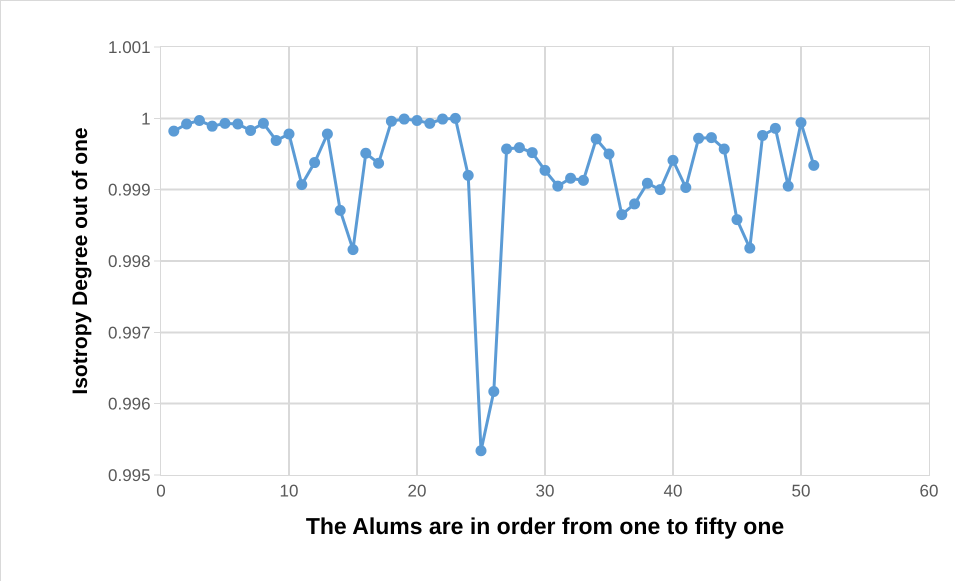 This screenshot has width=955, height=581. What do you see at coordinates (146, 118) in the screenshot?
I see `y-tick-label: 1` at bounding box center [146, 118].